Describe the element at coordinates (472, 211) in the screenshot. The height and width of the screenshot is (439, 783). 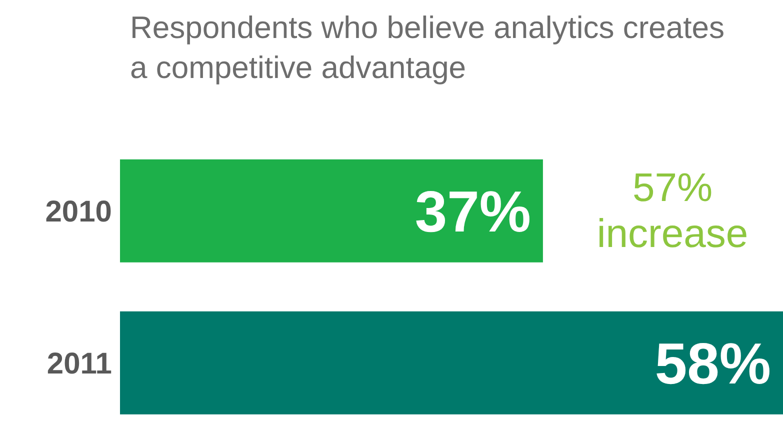
I see `data-label: 37%` at that location.